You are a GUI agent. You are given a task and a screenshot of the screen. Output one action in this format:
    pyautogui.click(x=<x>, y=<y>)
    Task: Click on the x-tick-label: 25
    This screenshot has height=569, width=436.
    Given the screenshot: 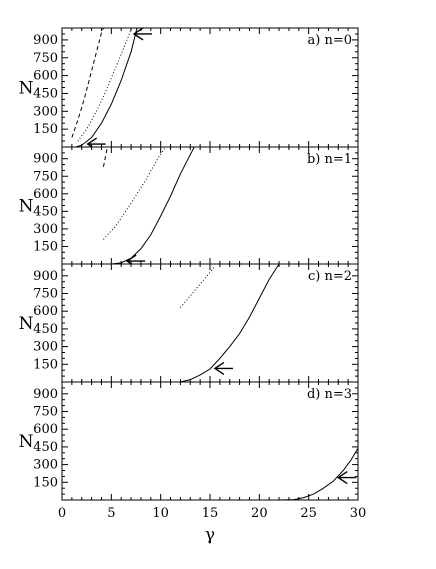 What is the action you would take?
    pyautogui.click(x=308, y=513)
    